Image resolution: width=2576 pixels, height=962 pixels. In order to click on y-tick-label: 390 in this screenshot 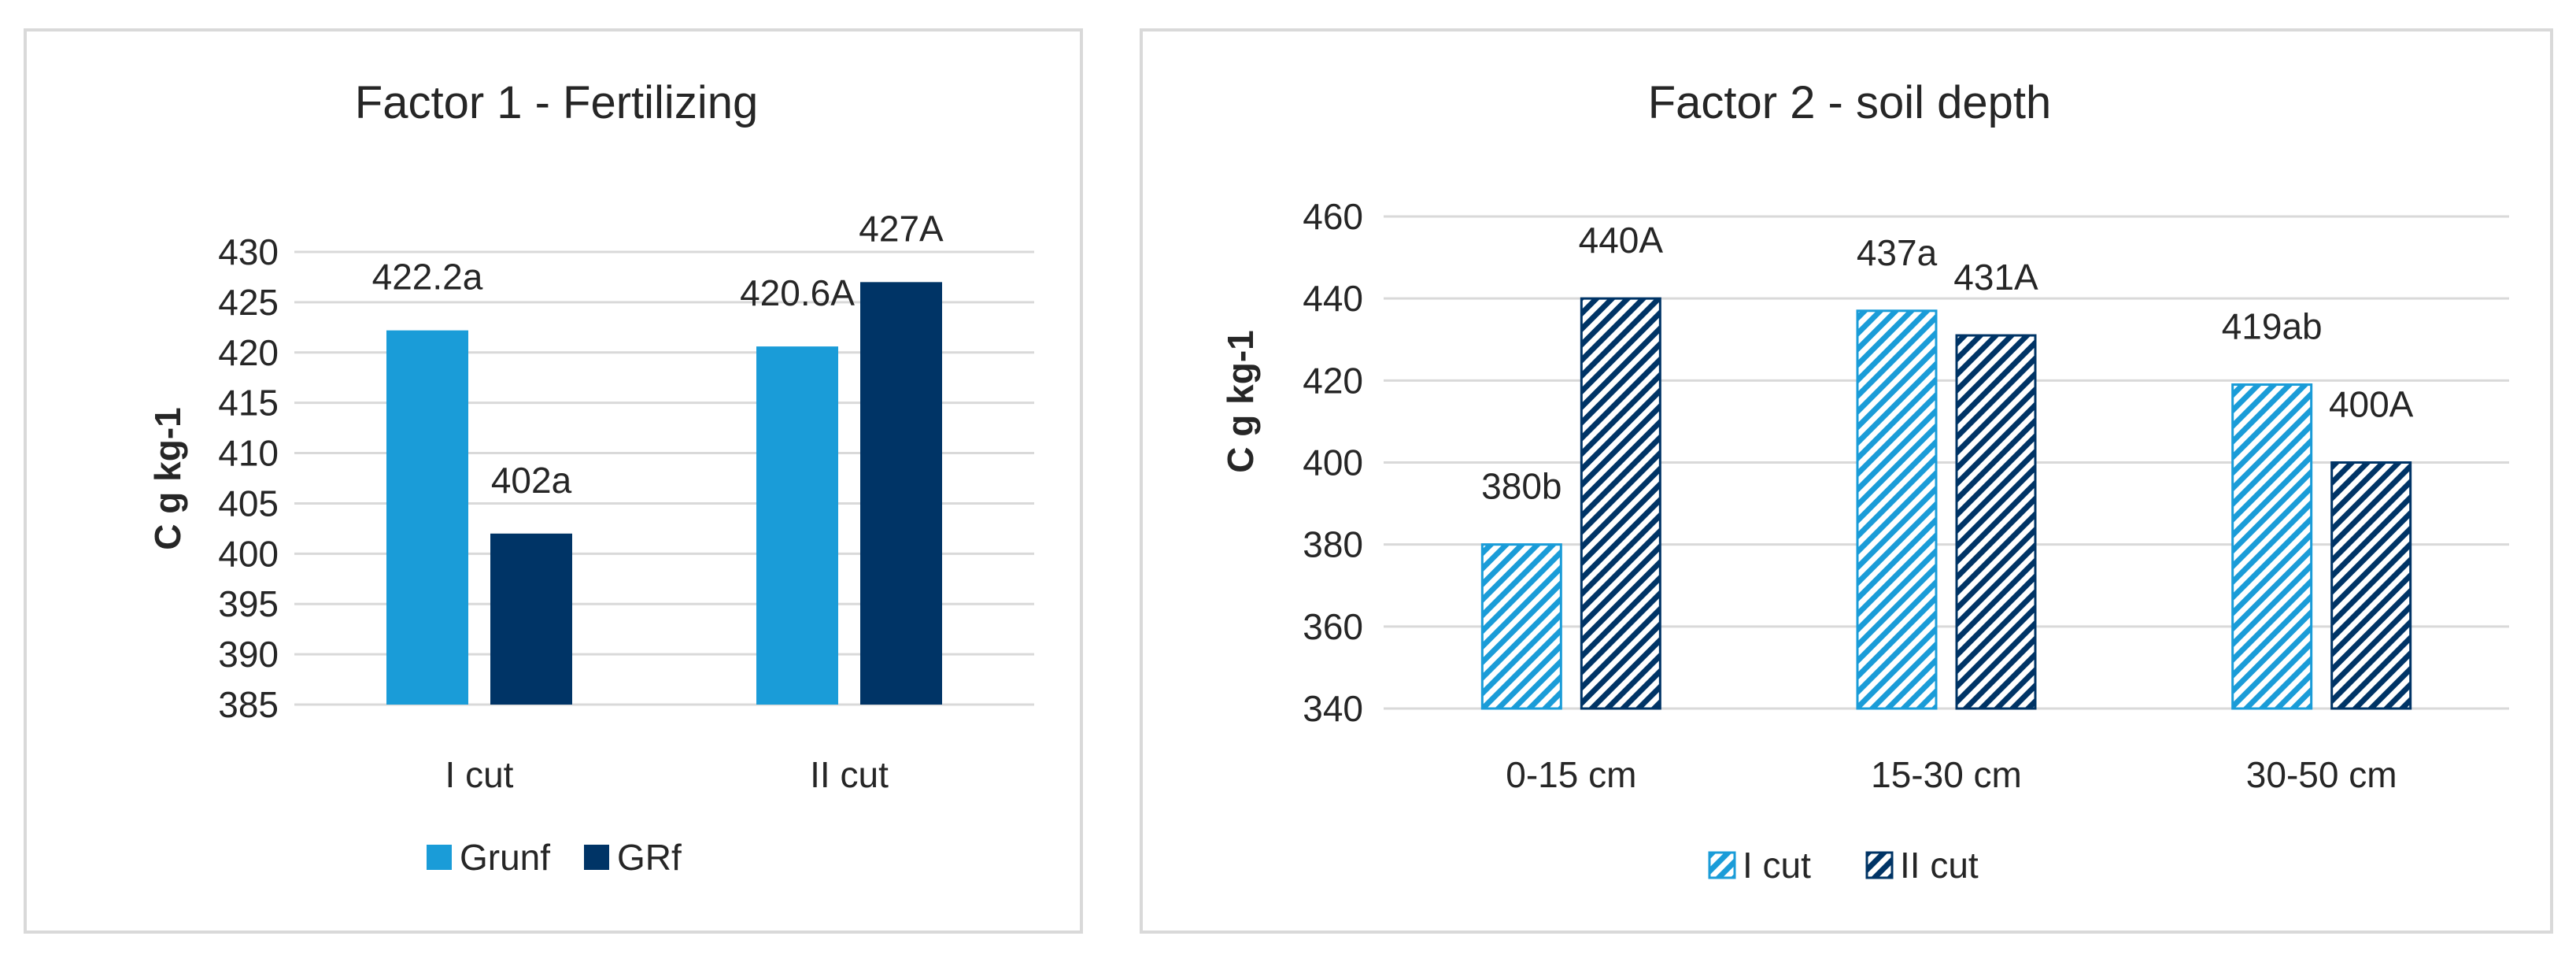, I will do `click(248, 654)`.